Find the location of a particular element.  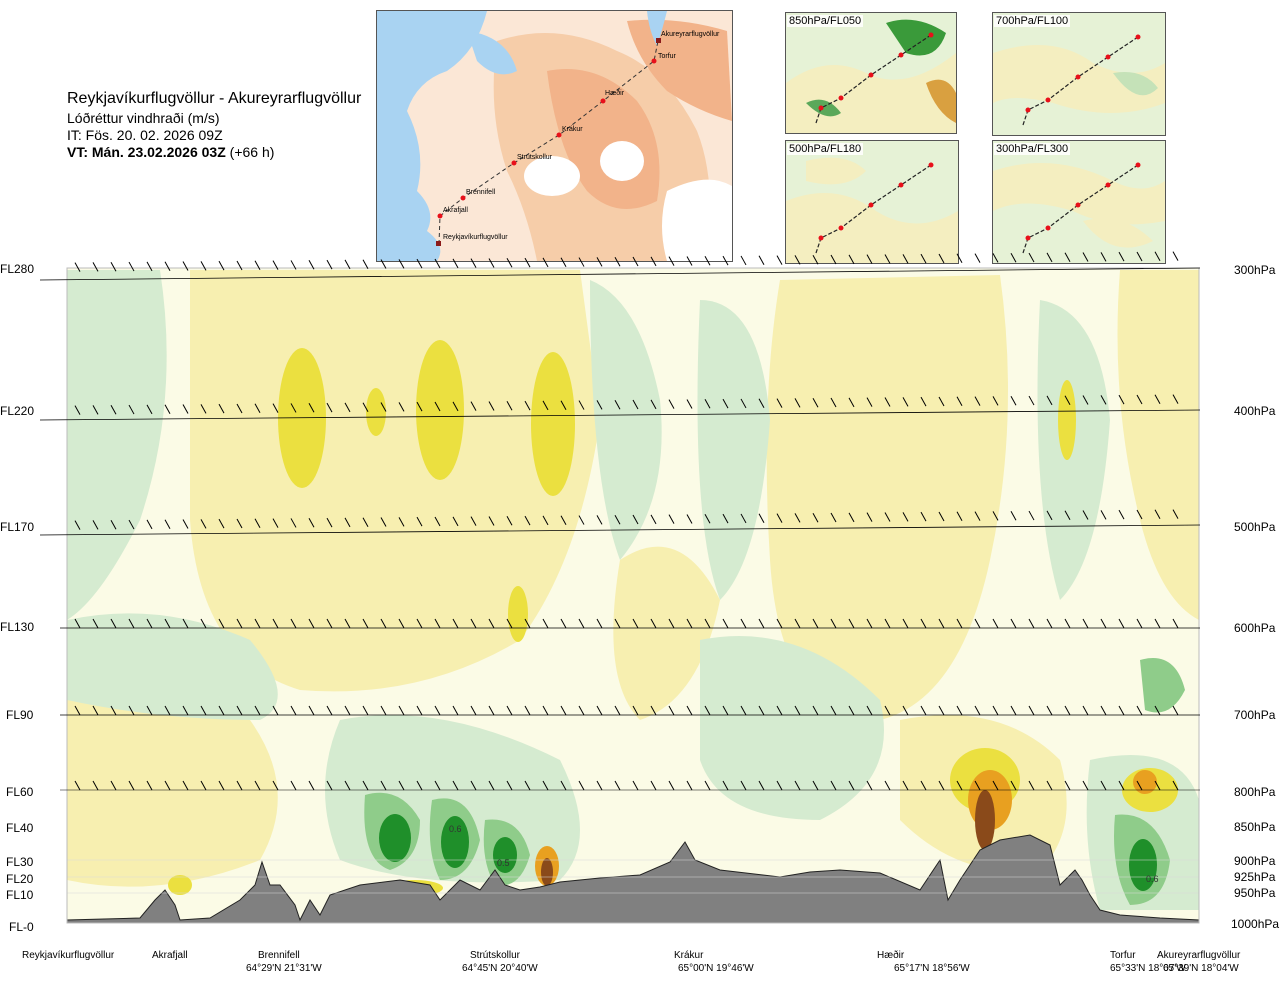

level-panel-850-svg is located at coordinates (871, 73).